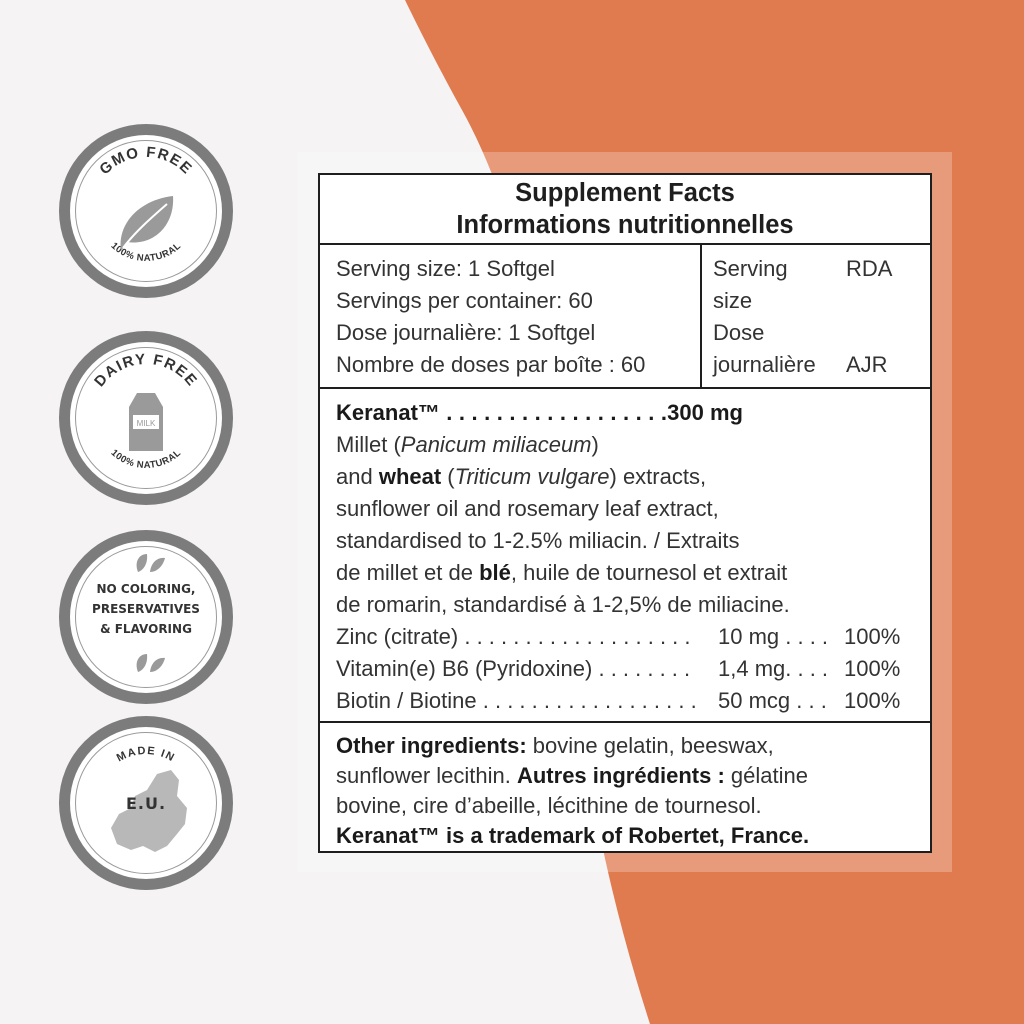 Image resolution: width=1024 pixels, height=1024 pixels. Describe the element at coordinates (445, 268) in the screenshot. I see `serving-size-line: Serving size: 1 Softgel` at that location.